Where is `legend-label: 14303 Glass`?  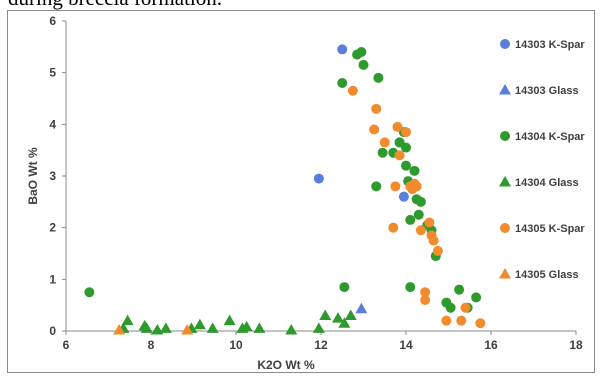 legend-label: 14303 Glass is located at coordinates (547, 91).